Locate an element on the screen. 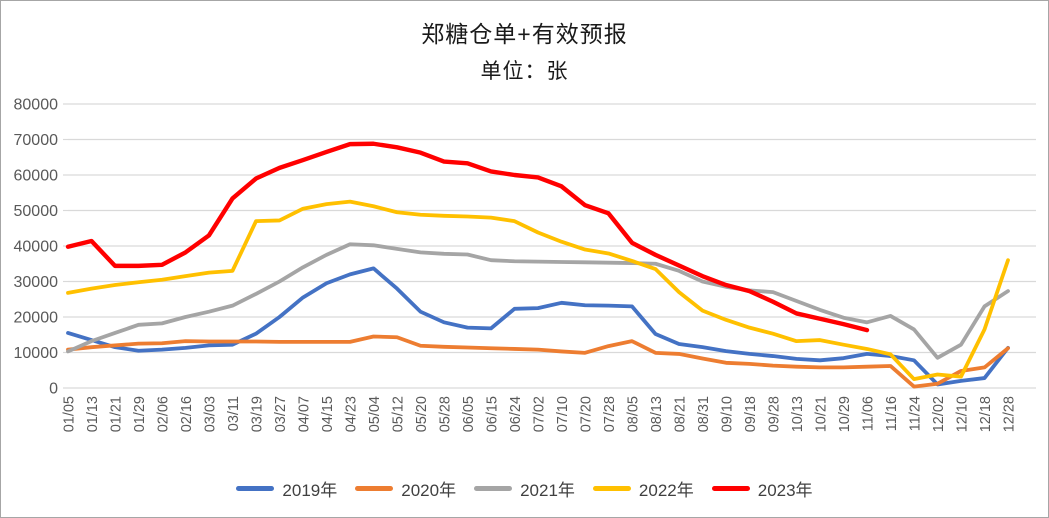  x-axis-label: 08/05 is located at coordinates (634, 414).